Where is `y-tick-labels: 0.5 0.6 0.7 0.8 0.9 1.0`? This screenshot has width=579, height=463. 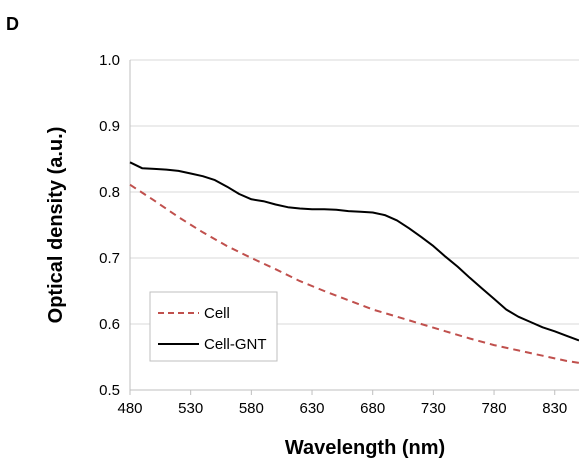
y-tick-labels: 0.5 0.6 0.7 0.8 0.9 1.0 is located at coordinates (109, 225).